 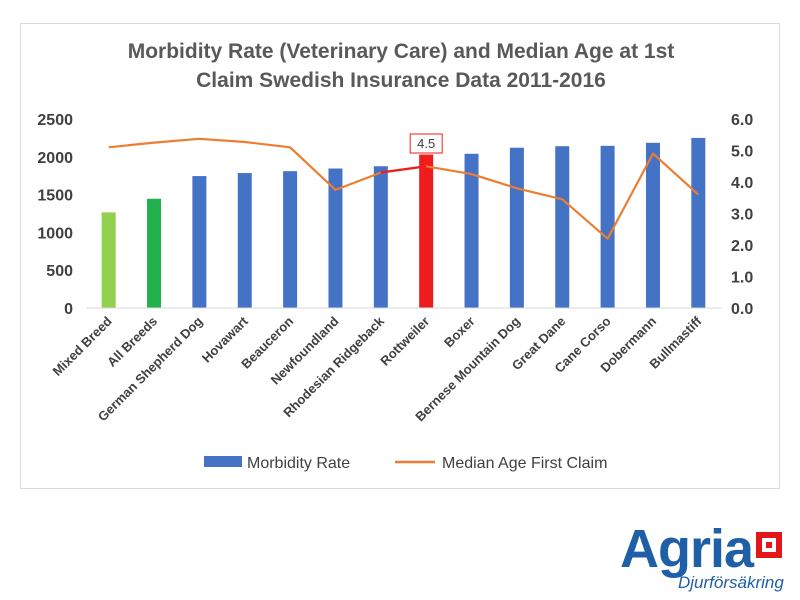 What do you see at coordinates (742, 278) in the screenshot?
I see `y-right-tick-label: 1.0` at bounding box center [742, 278].